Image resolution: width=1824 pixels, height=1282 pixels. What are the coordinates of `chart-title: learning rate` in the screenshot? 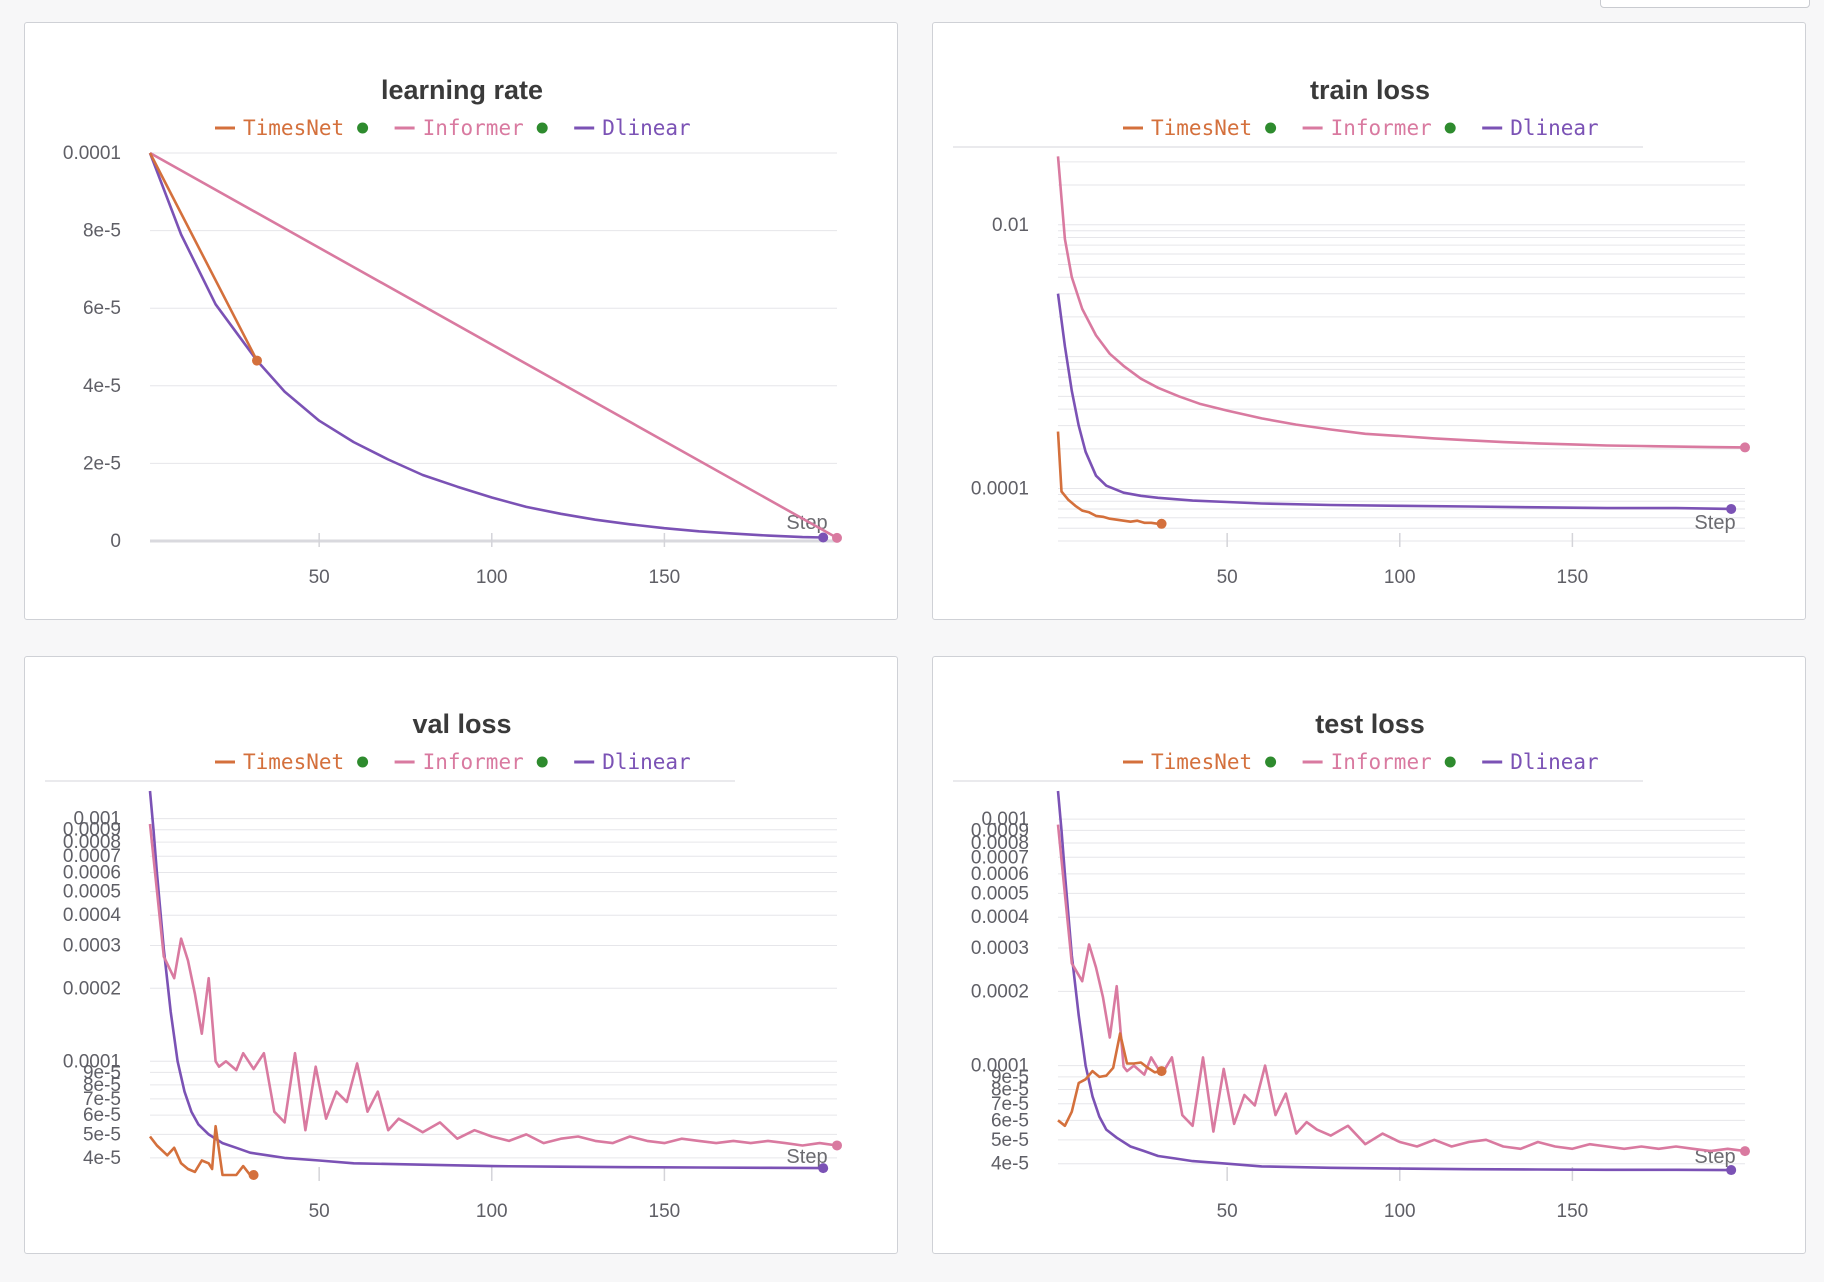 It's located at (462, 90).